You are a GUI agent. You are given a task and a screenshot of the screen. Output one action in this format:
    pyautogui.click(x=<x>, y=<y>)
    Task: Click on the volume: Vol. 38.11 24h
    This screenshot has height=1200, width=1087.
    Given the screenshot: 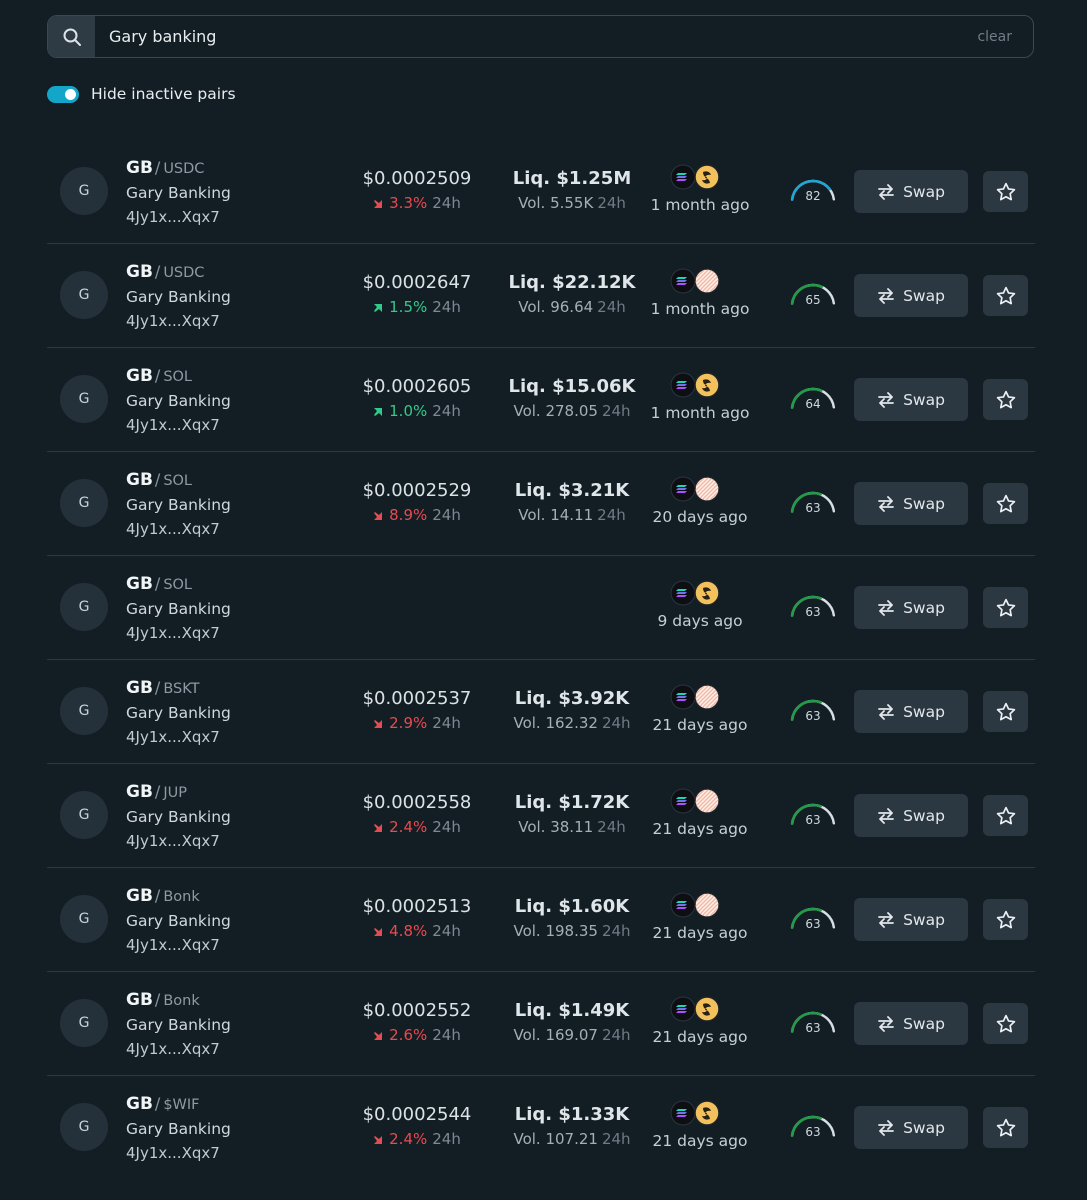 What is the action you would take?
    pyautogui.click(x=572, y=827)
    